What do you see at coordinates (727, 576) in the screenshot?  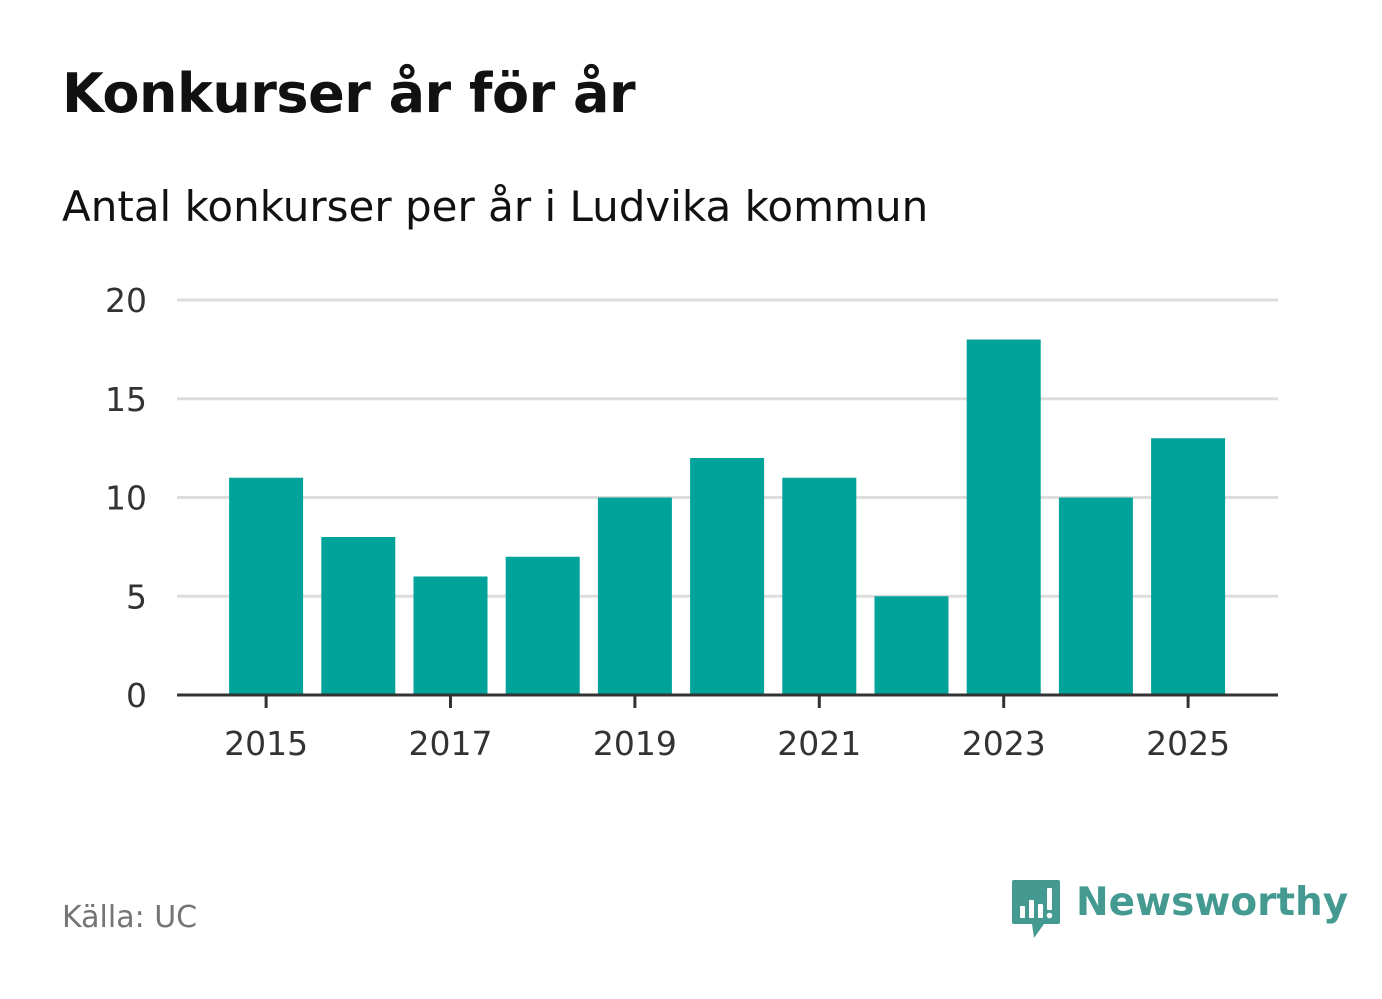 I see `bar-2020` at bounding box center [727, 576].